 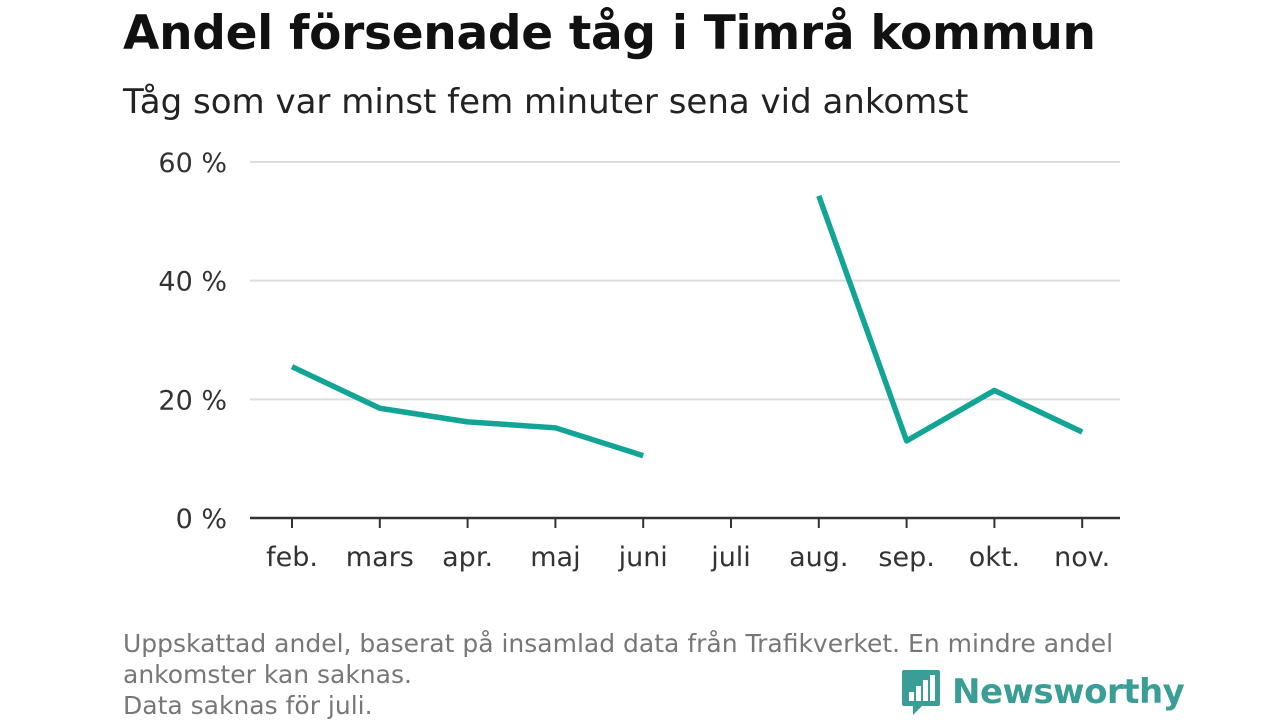 What do you see at coordinates (906, 557) in the screenshot?
I see `x-tick-label: sep.` at bounding box center [906, 557].